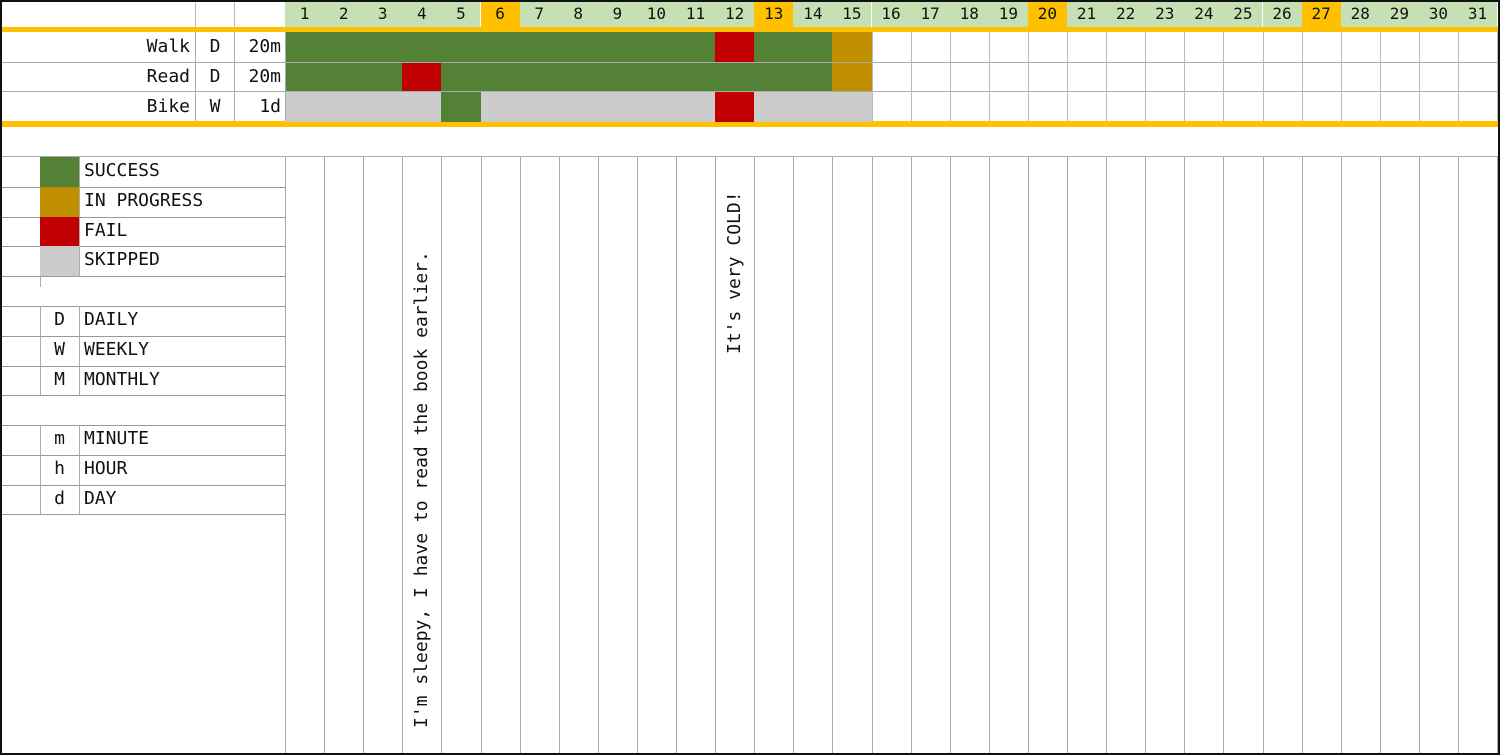 The width and height of the screenshot is (1500, 755). I want to click on habit-goal: 1d, so click(270, 106).